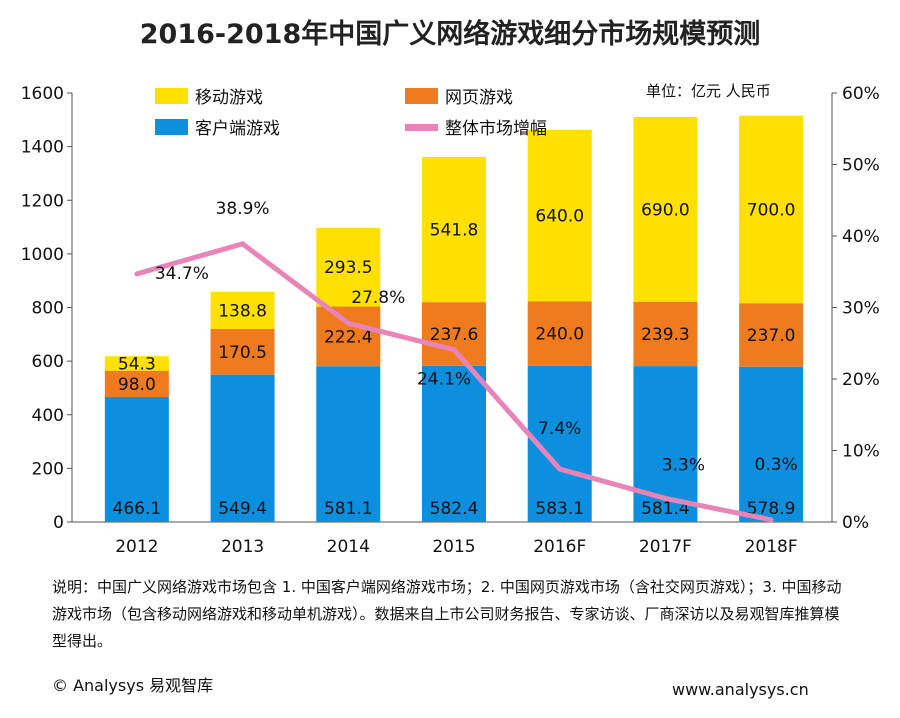  What do you see at coordinates (450, 34) in the screenshot?
I see `chart-title: 2016-2018年中国广义网络游戏细分市场规模预测` at bounding box center [450, 34].